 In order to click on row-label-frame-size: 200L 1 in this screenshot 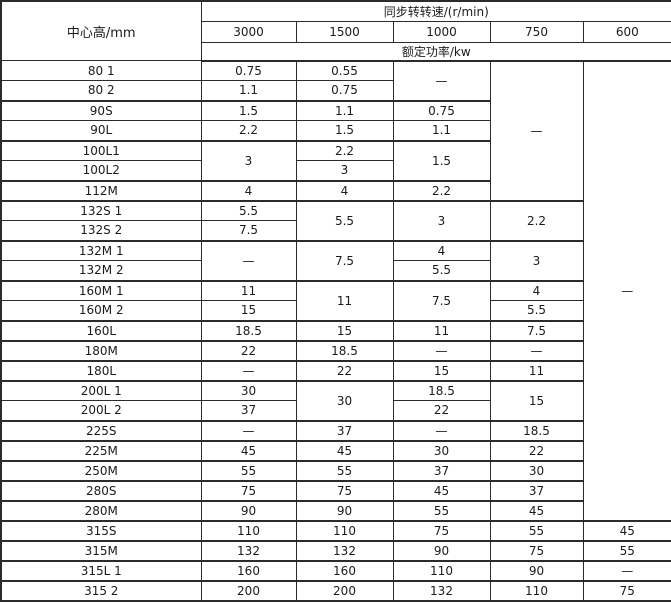, I will do `click(101, 390)`.